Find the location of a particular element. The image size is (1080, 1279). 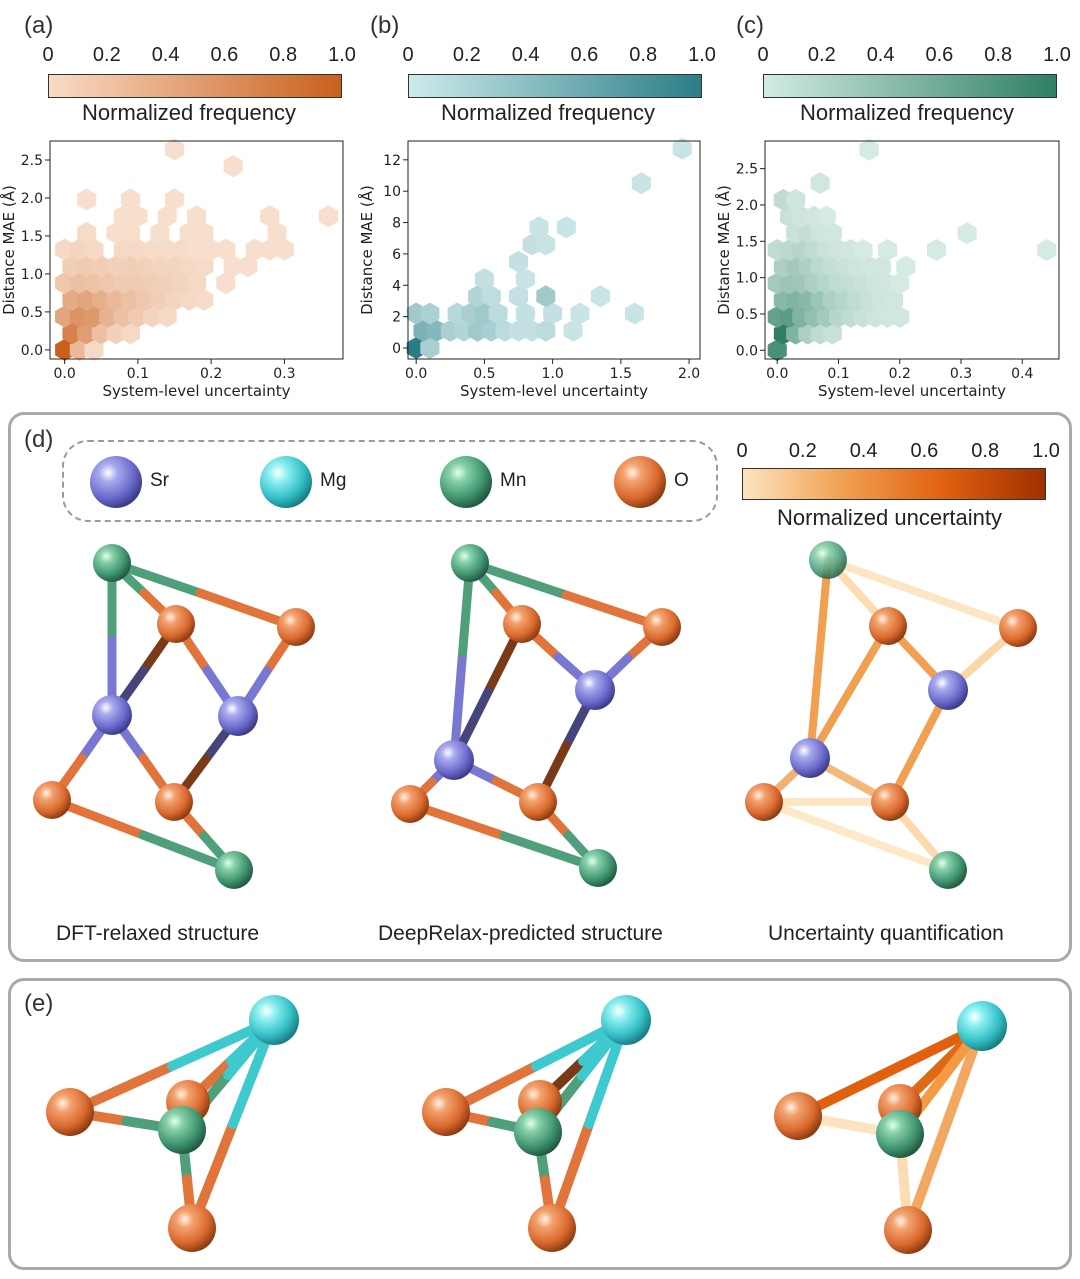

colorbar-a is located at coordinates (195, 86).